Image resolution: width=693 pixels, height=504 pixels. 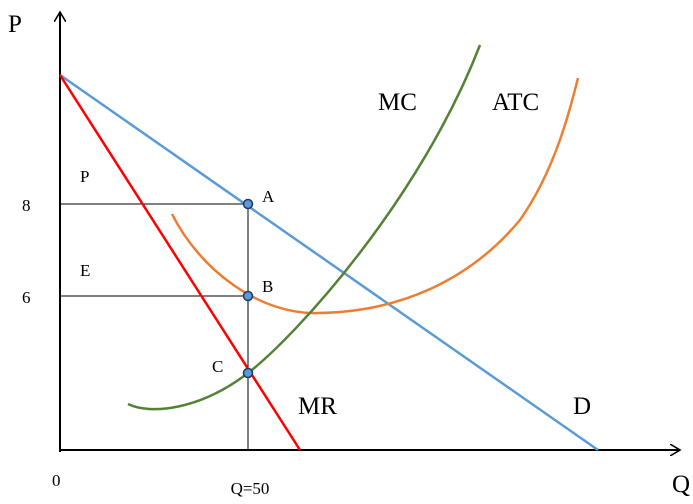 I want to click on tick-label: 6, so click(x=26, y=297).